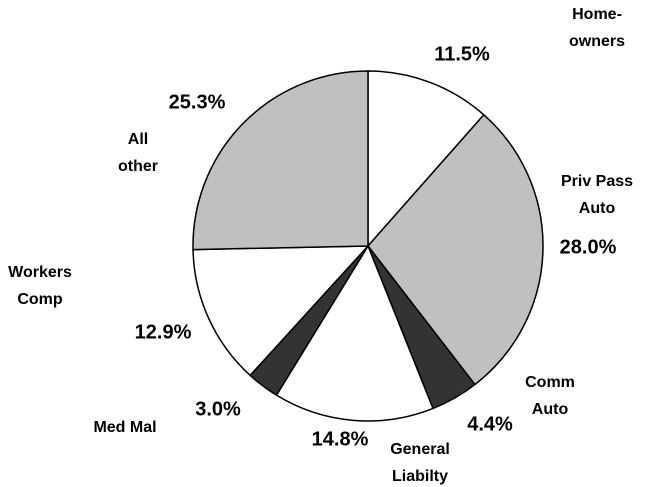 Image resolution: width=660 pixels, height=487 pixels. I want to click on category-label: Med Mal, so click(124, 427).